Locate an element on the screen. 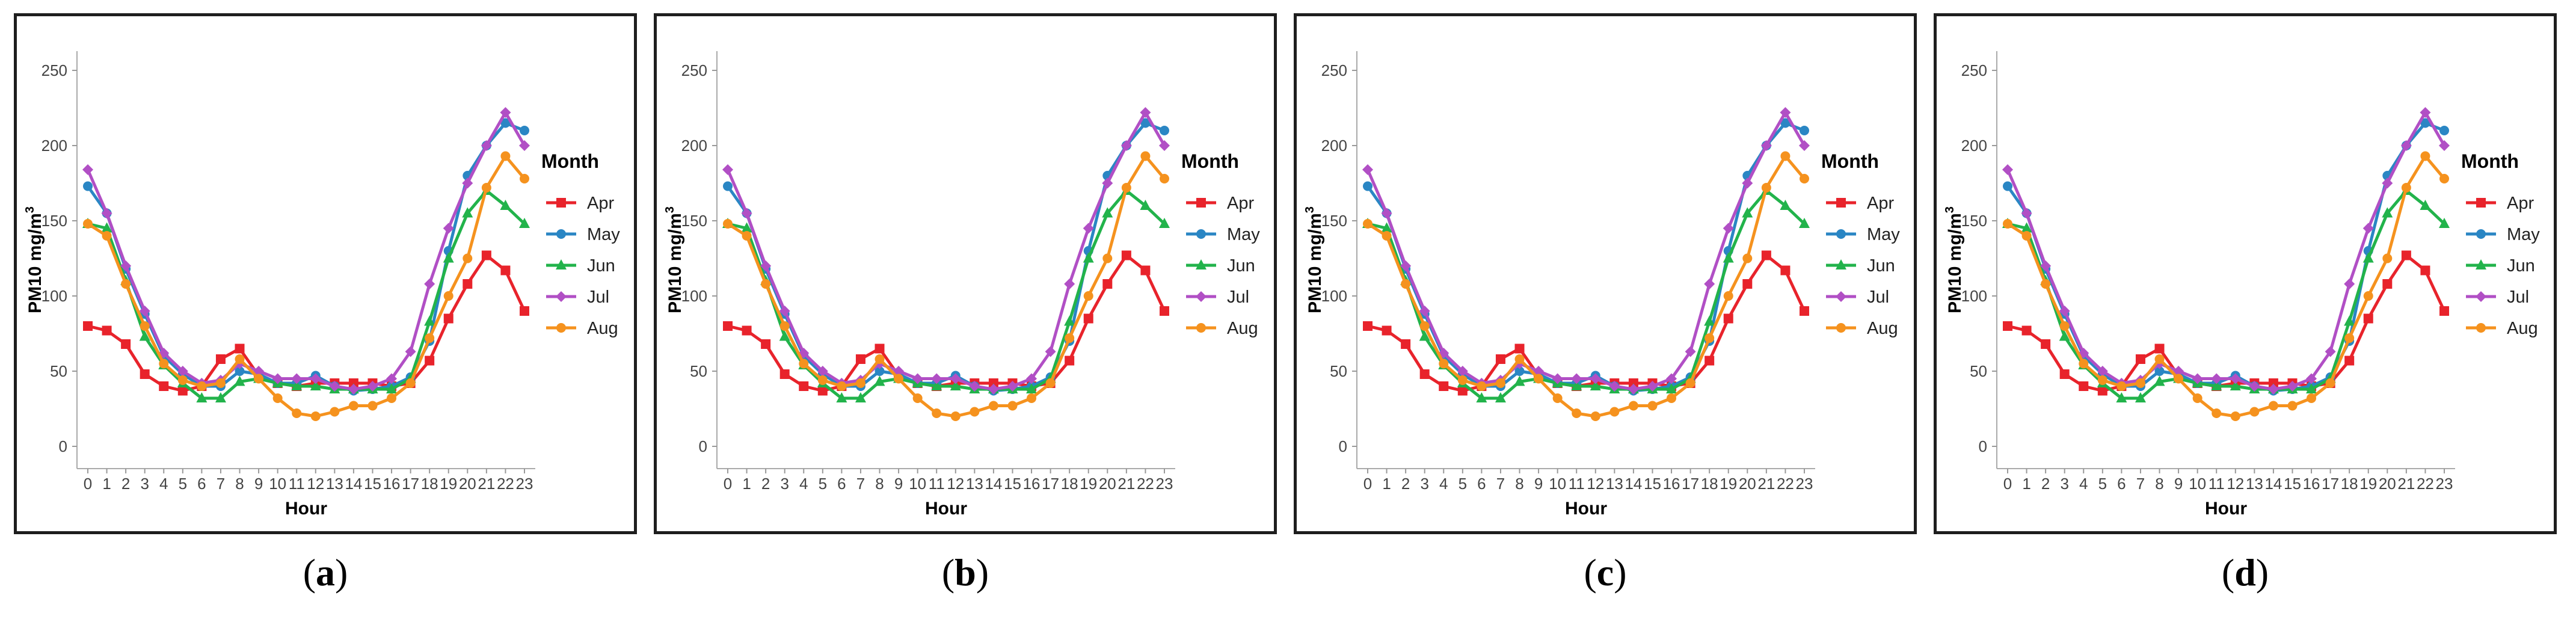 The height and width of the screenshot is (619, 2576). x-tick-label: 15 is located at coordinates (1012, 484).